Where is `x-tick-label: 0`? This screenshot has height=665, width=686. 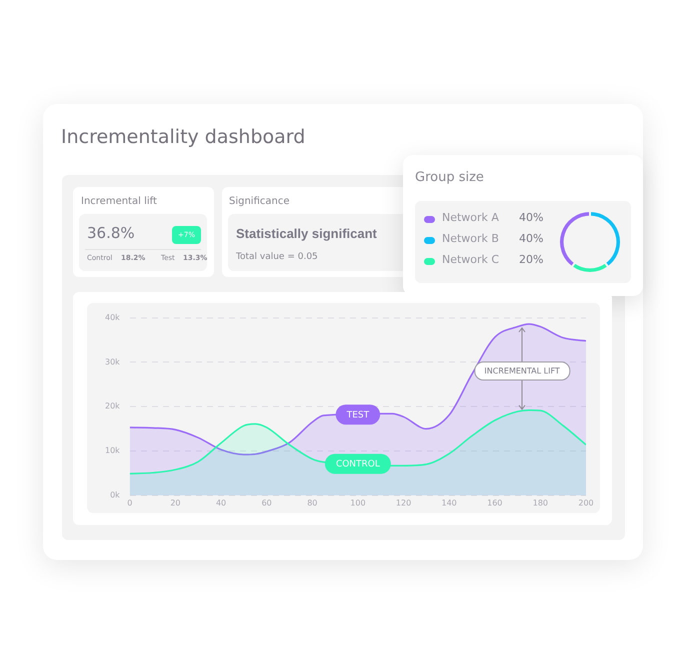 x-tick-label: 0 is located at coordinates (129, 503).